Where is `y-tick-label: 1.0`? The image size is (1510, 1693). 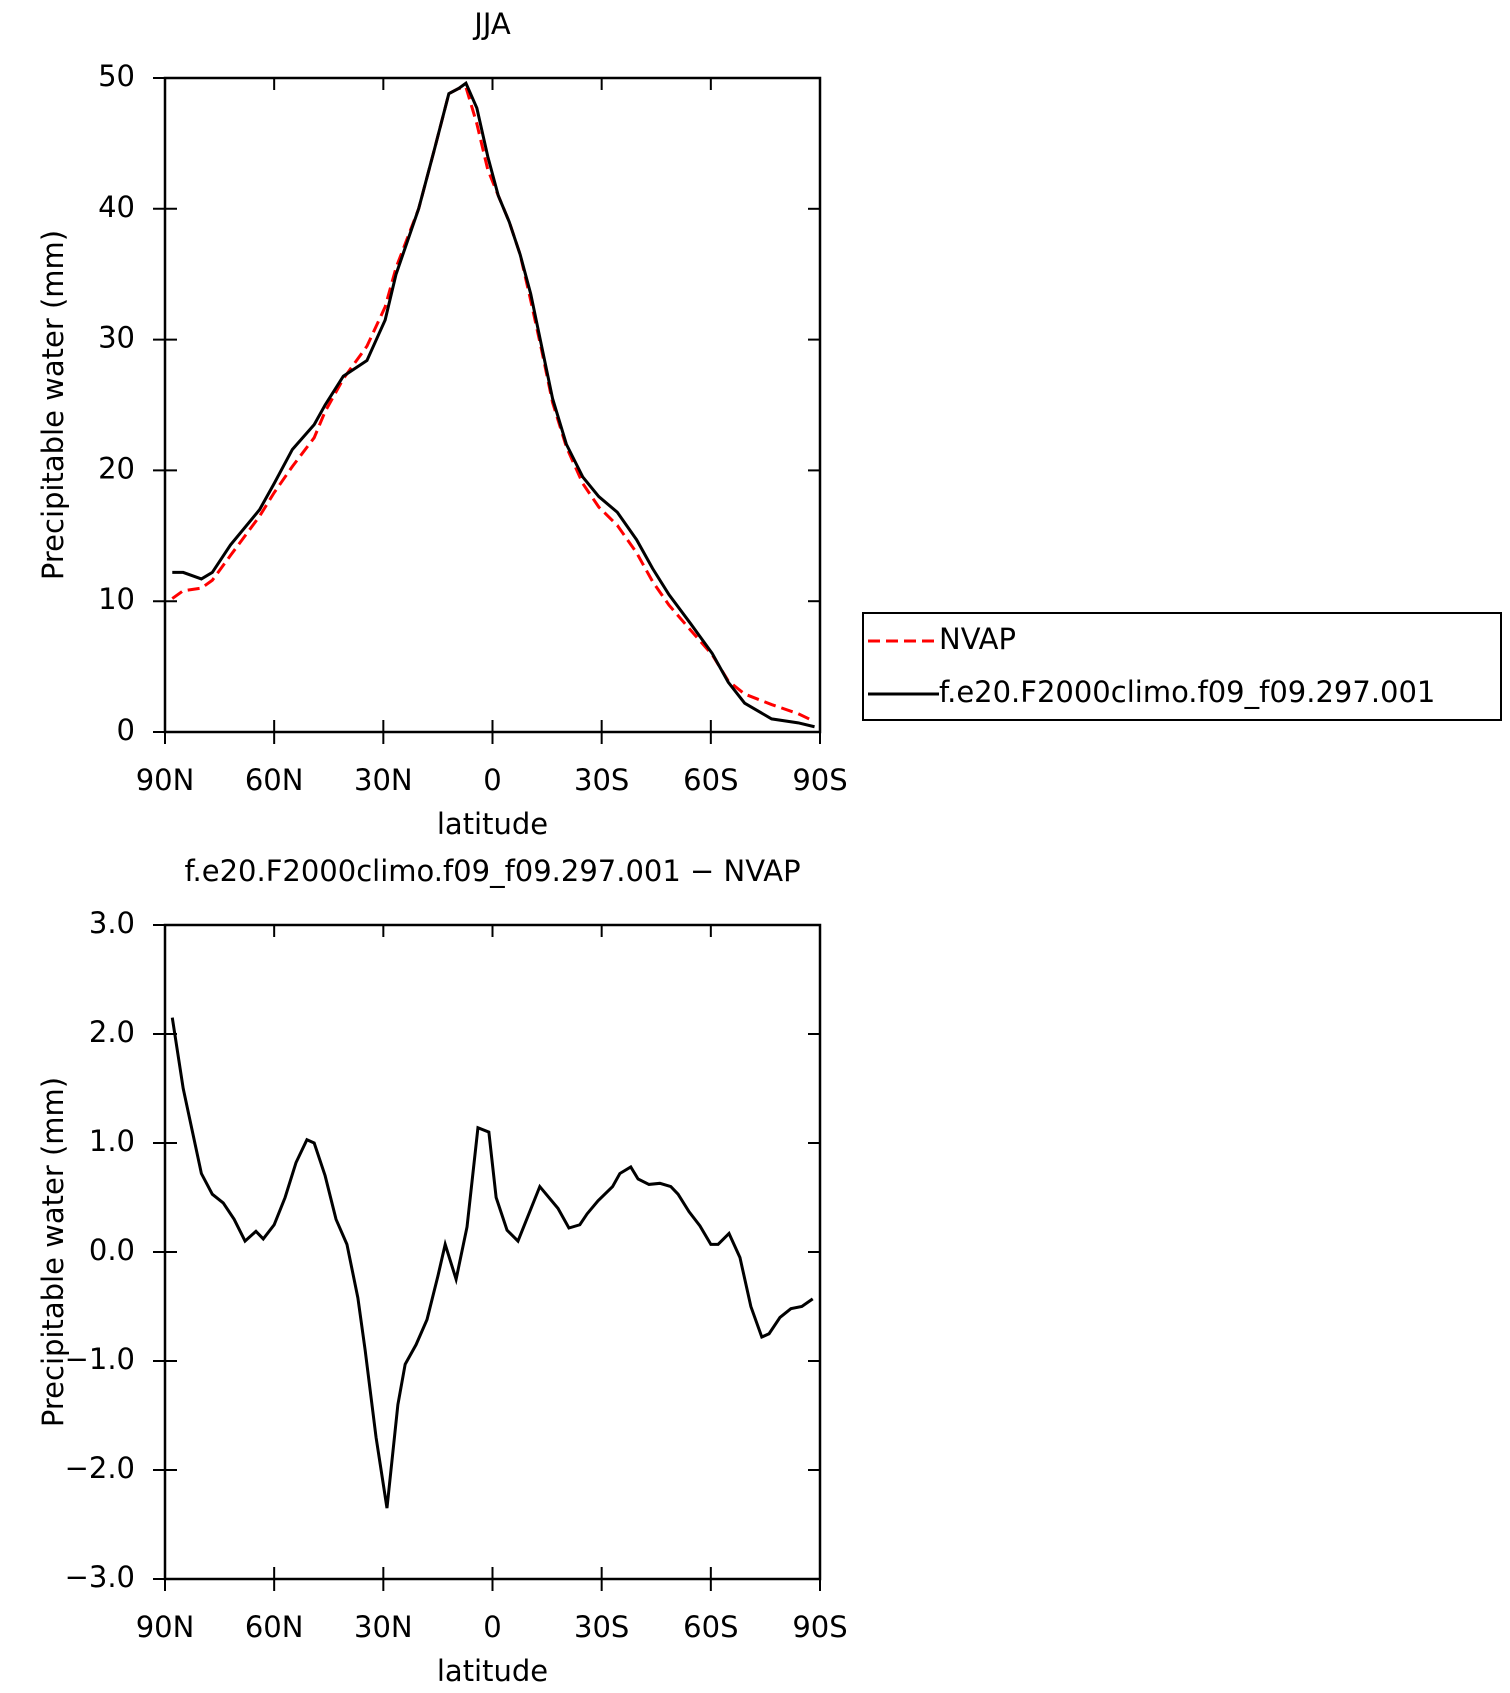 y-tick-label: 1.0 is located at coordinates (112, 1141).